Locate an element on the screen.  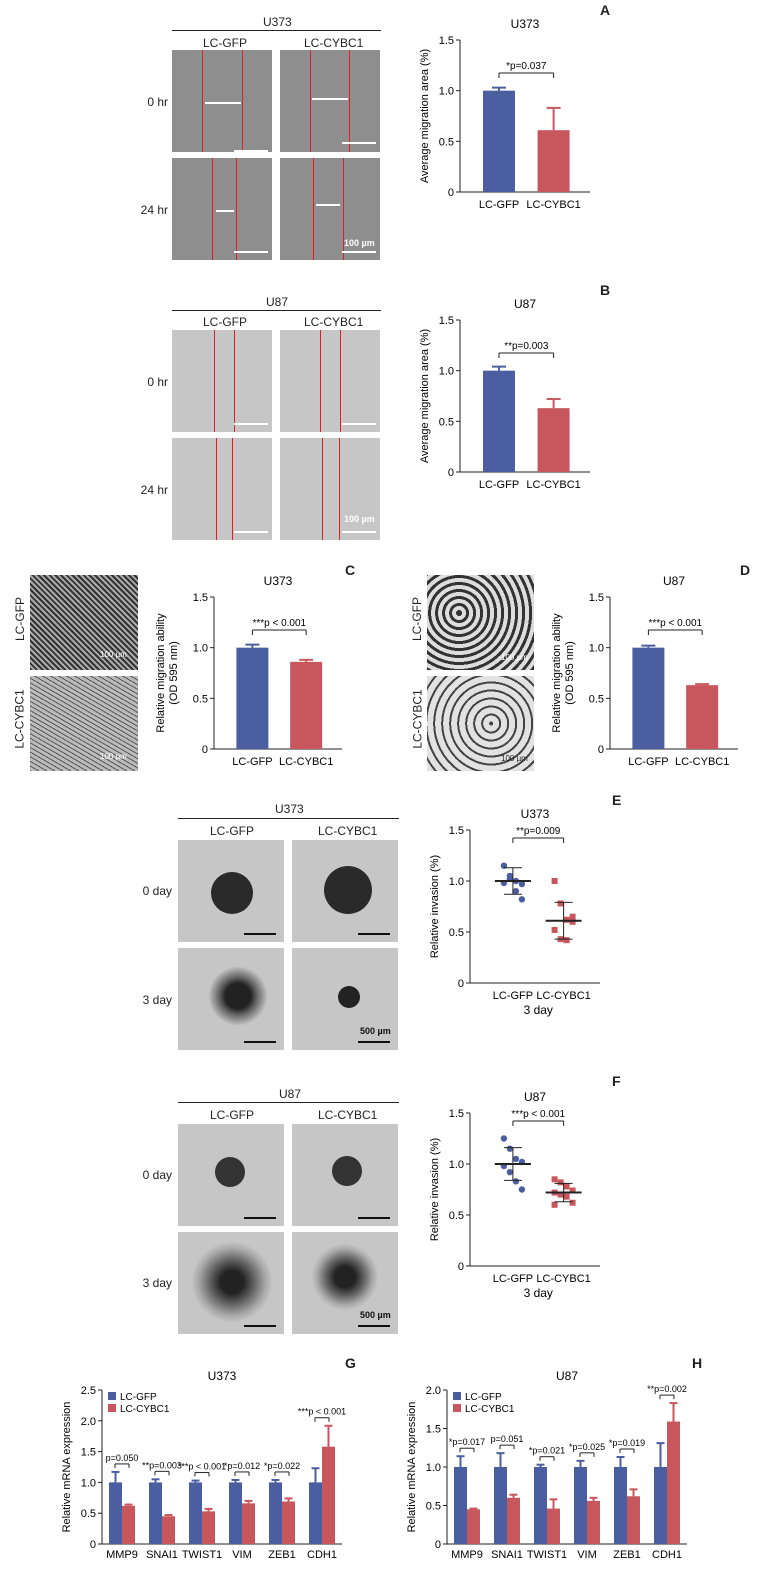
y-axis-label: Relative migration ability is located at coordinates (161, 673).